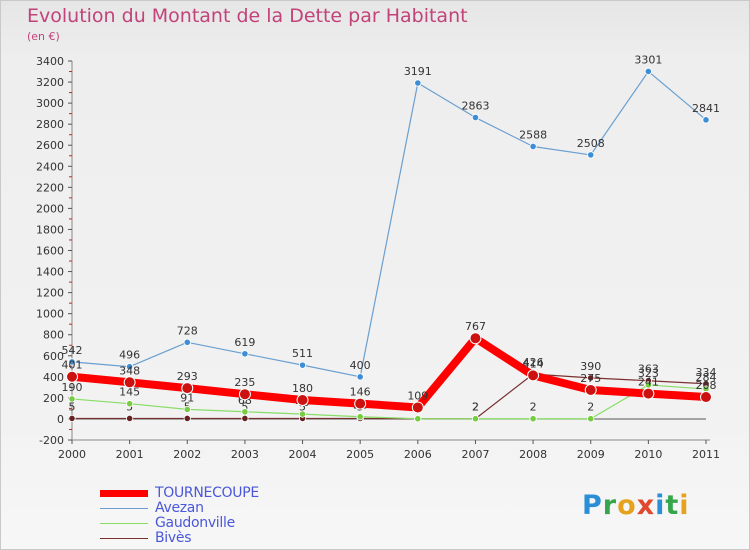 The height and width of the screenshot is (550, 750). I want to click on y-tick-label-18: 3400, so click(50, 61).